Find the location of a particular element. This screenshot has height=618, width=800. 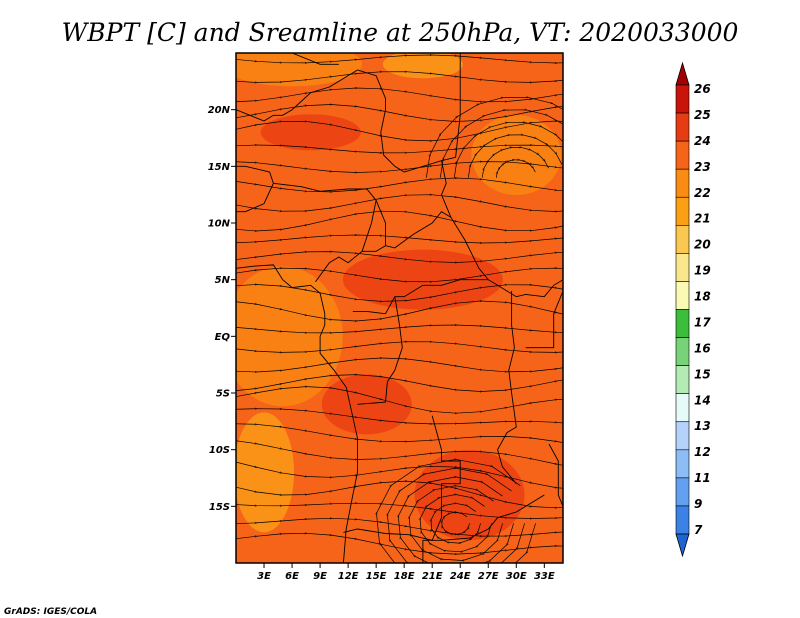

lat-tick-label: 5S is located at coordinates (223, 394).